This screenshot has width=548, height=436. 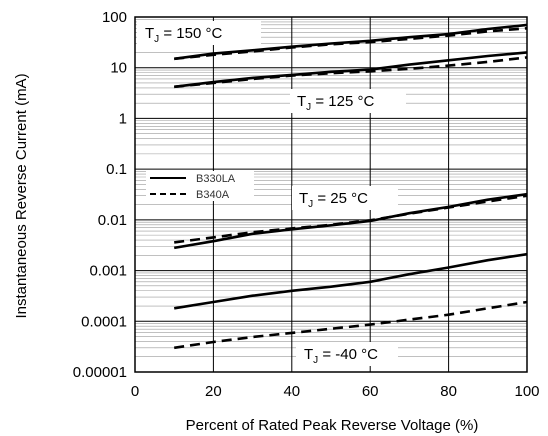 I want to click on y-tick-label: 0.0001, so click(x=104, y=321).